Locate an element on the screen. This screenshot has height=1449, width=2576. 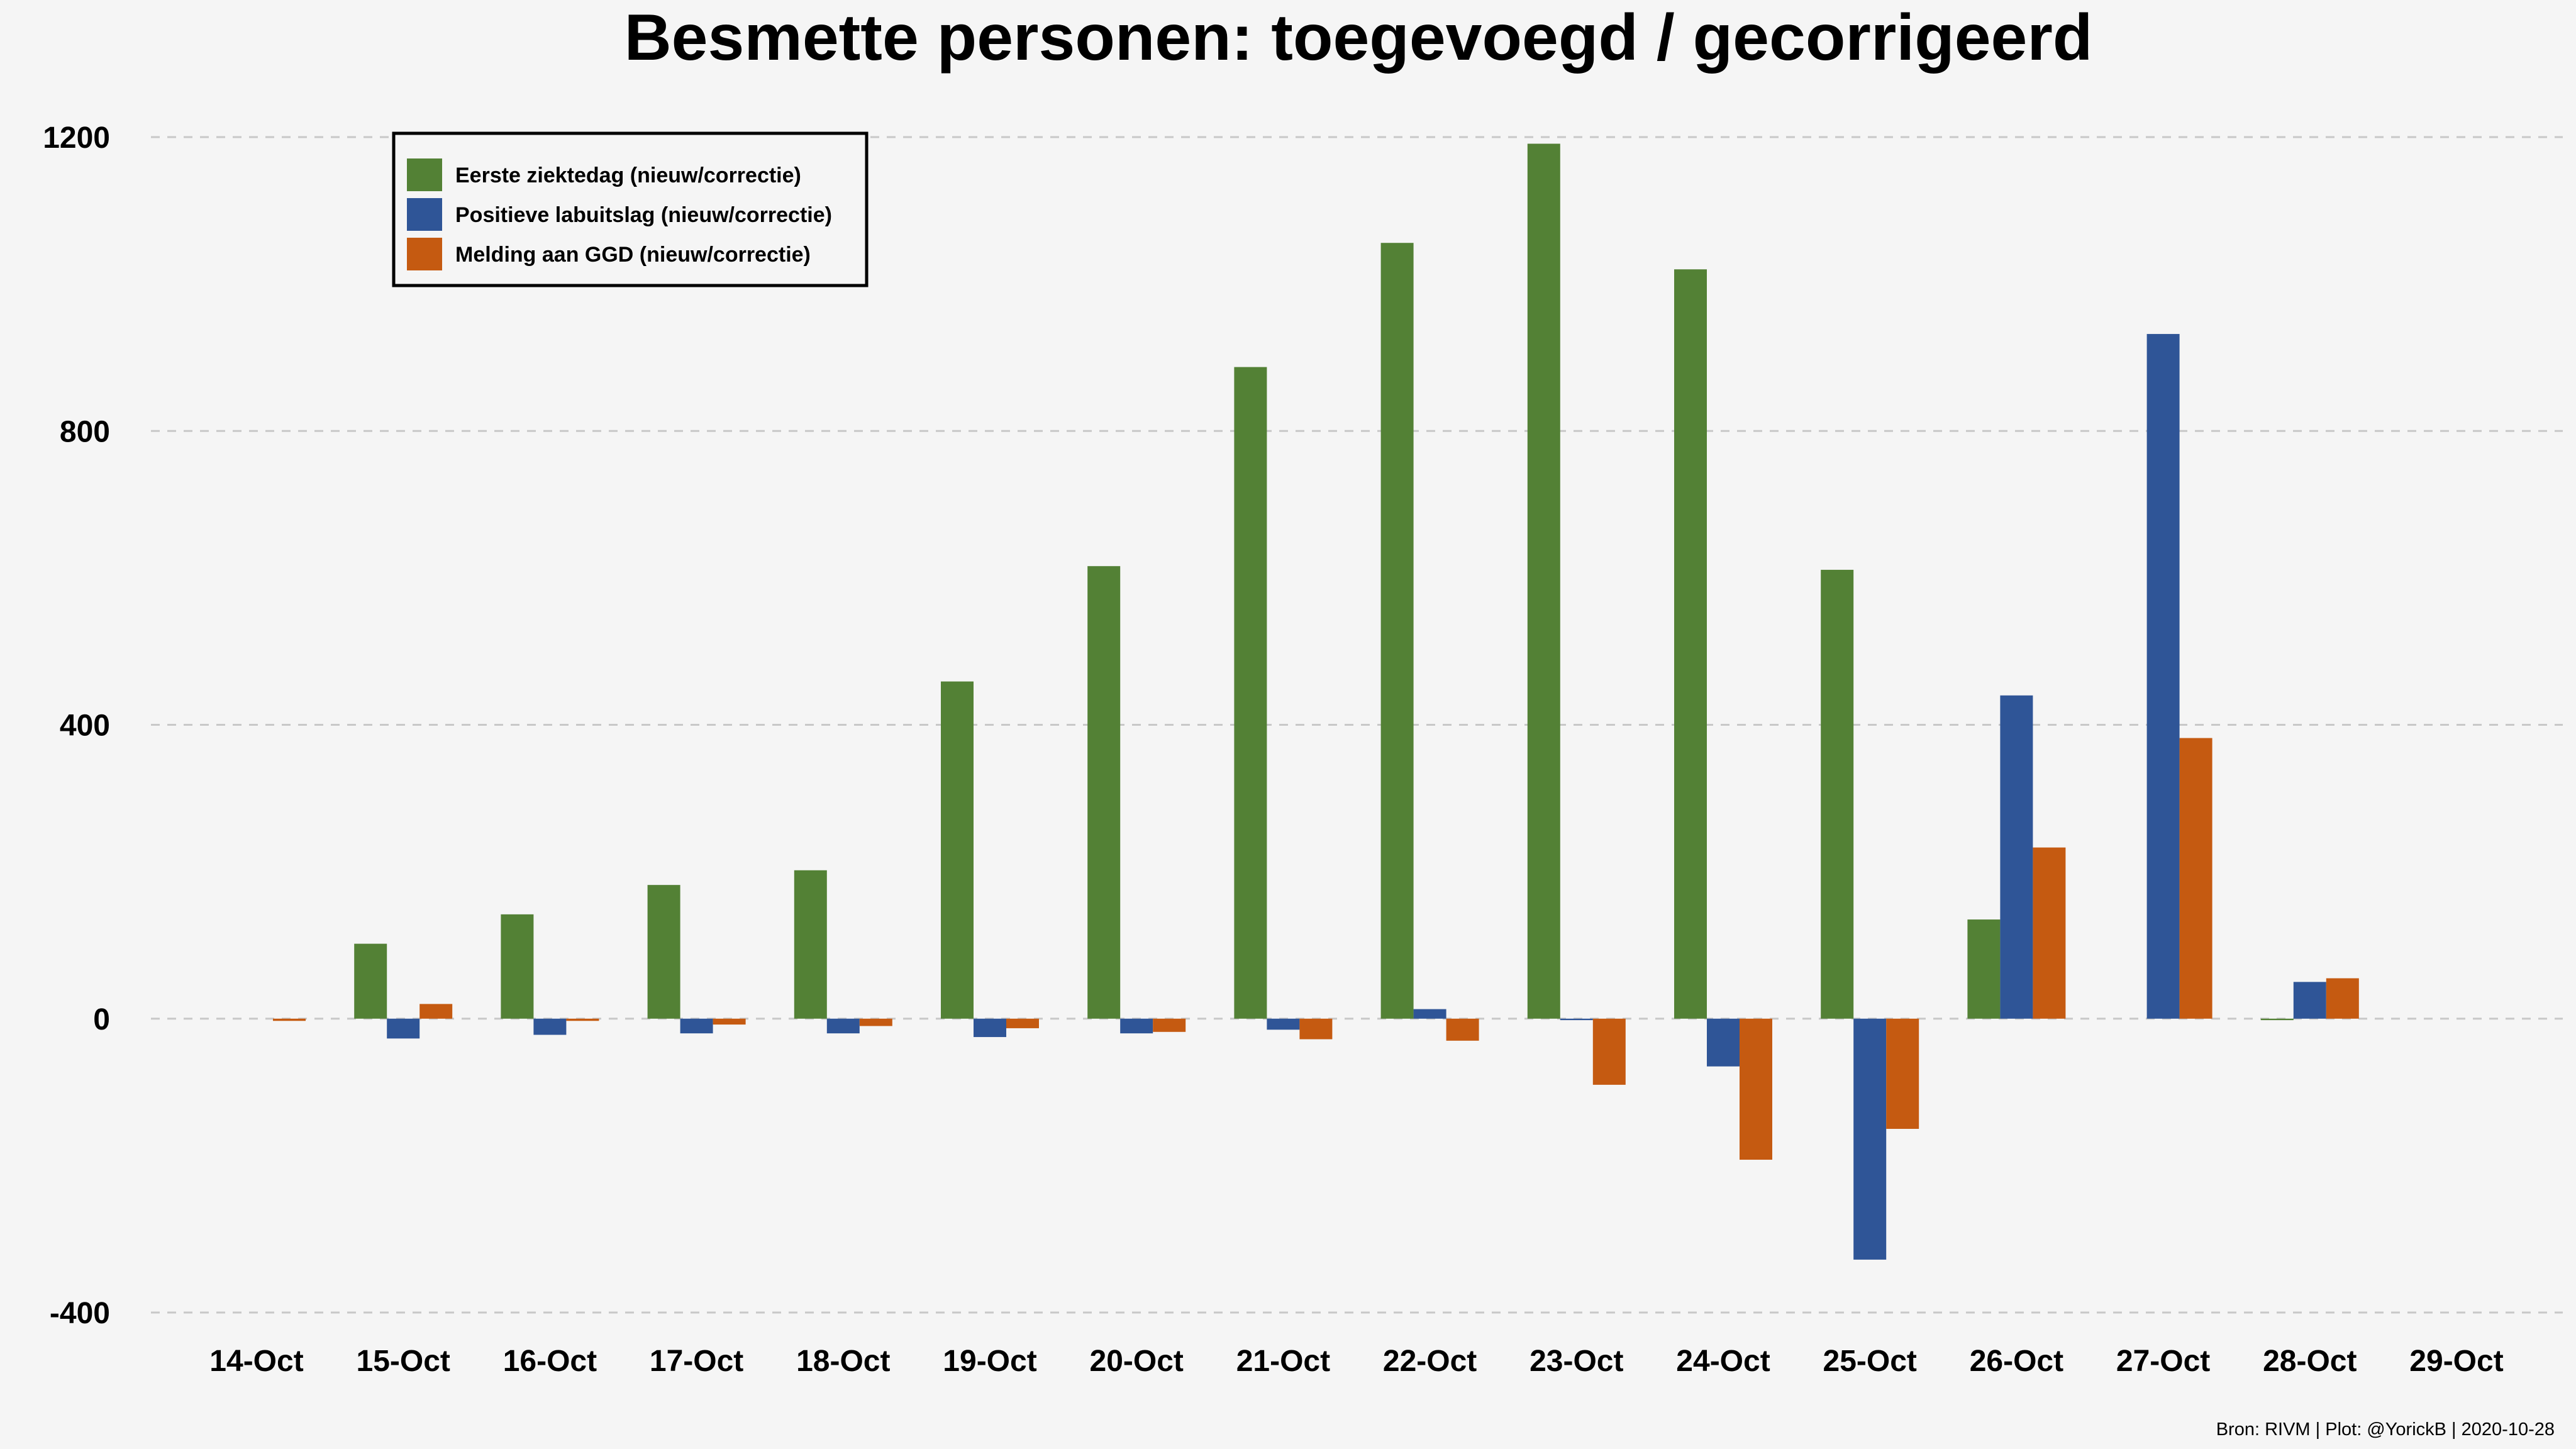
legend-label: Eerste ziektedag (nieuw/correctie) is located at coordinates (628, 175).